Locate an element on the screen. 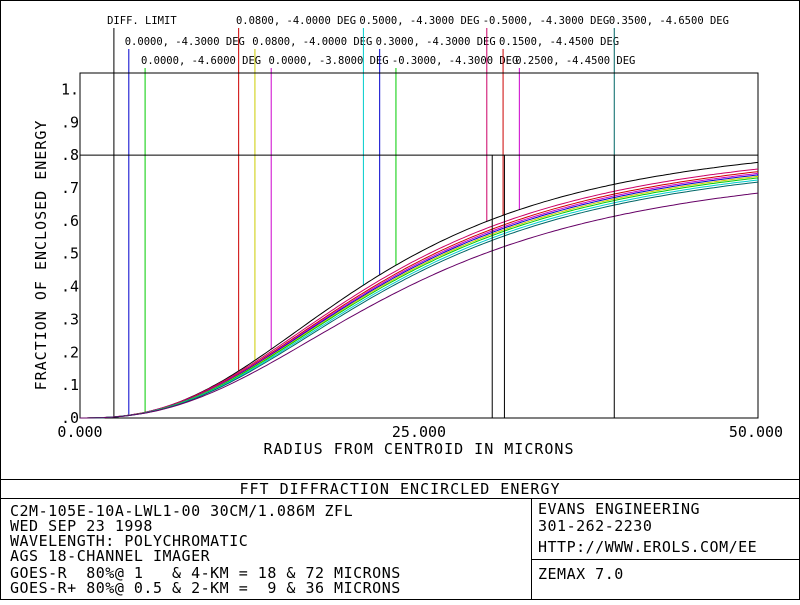 Image resolution: width=800 pixels, height=605 pixels. y-tick-labels: .0 .1 .2 .3 .4 .5 .6 .7 .8 .9 1. is located at coordinates (70, 253).